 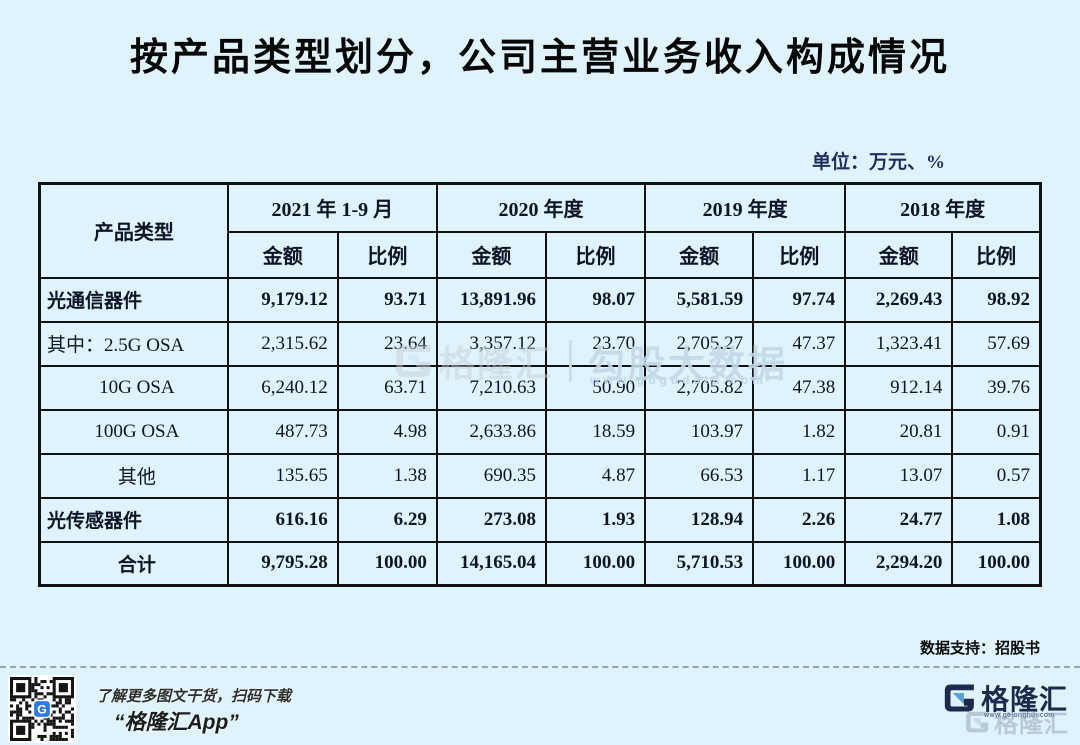 I want to click on amount-cell: 13,891.96, so click(x=491, y=299).